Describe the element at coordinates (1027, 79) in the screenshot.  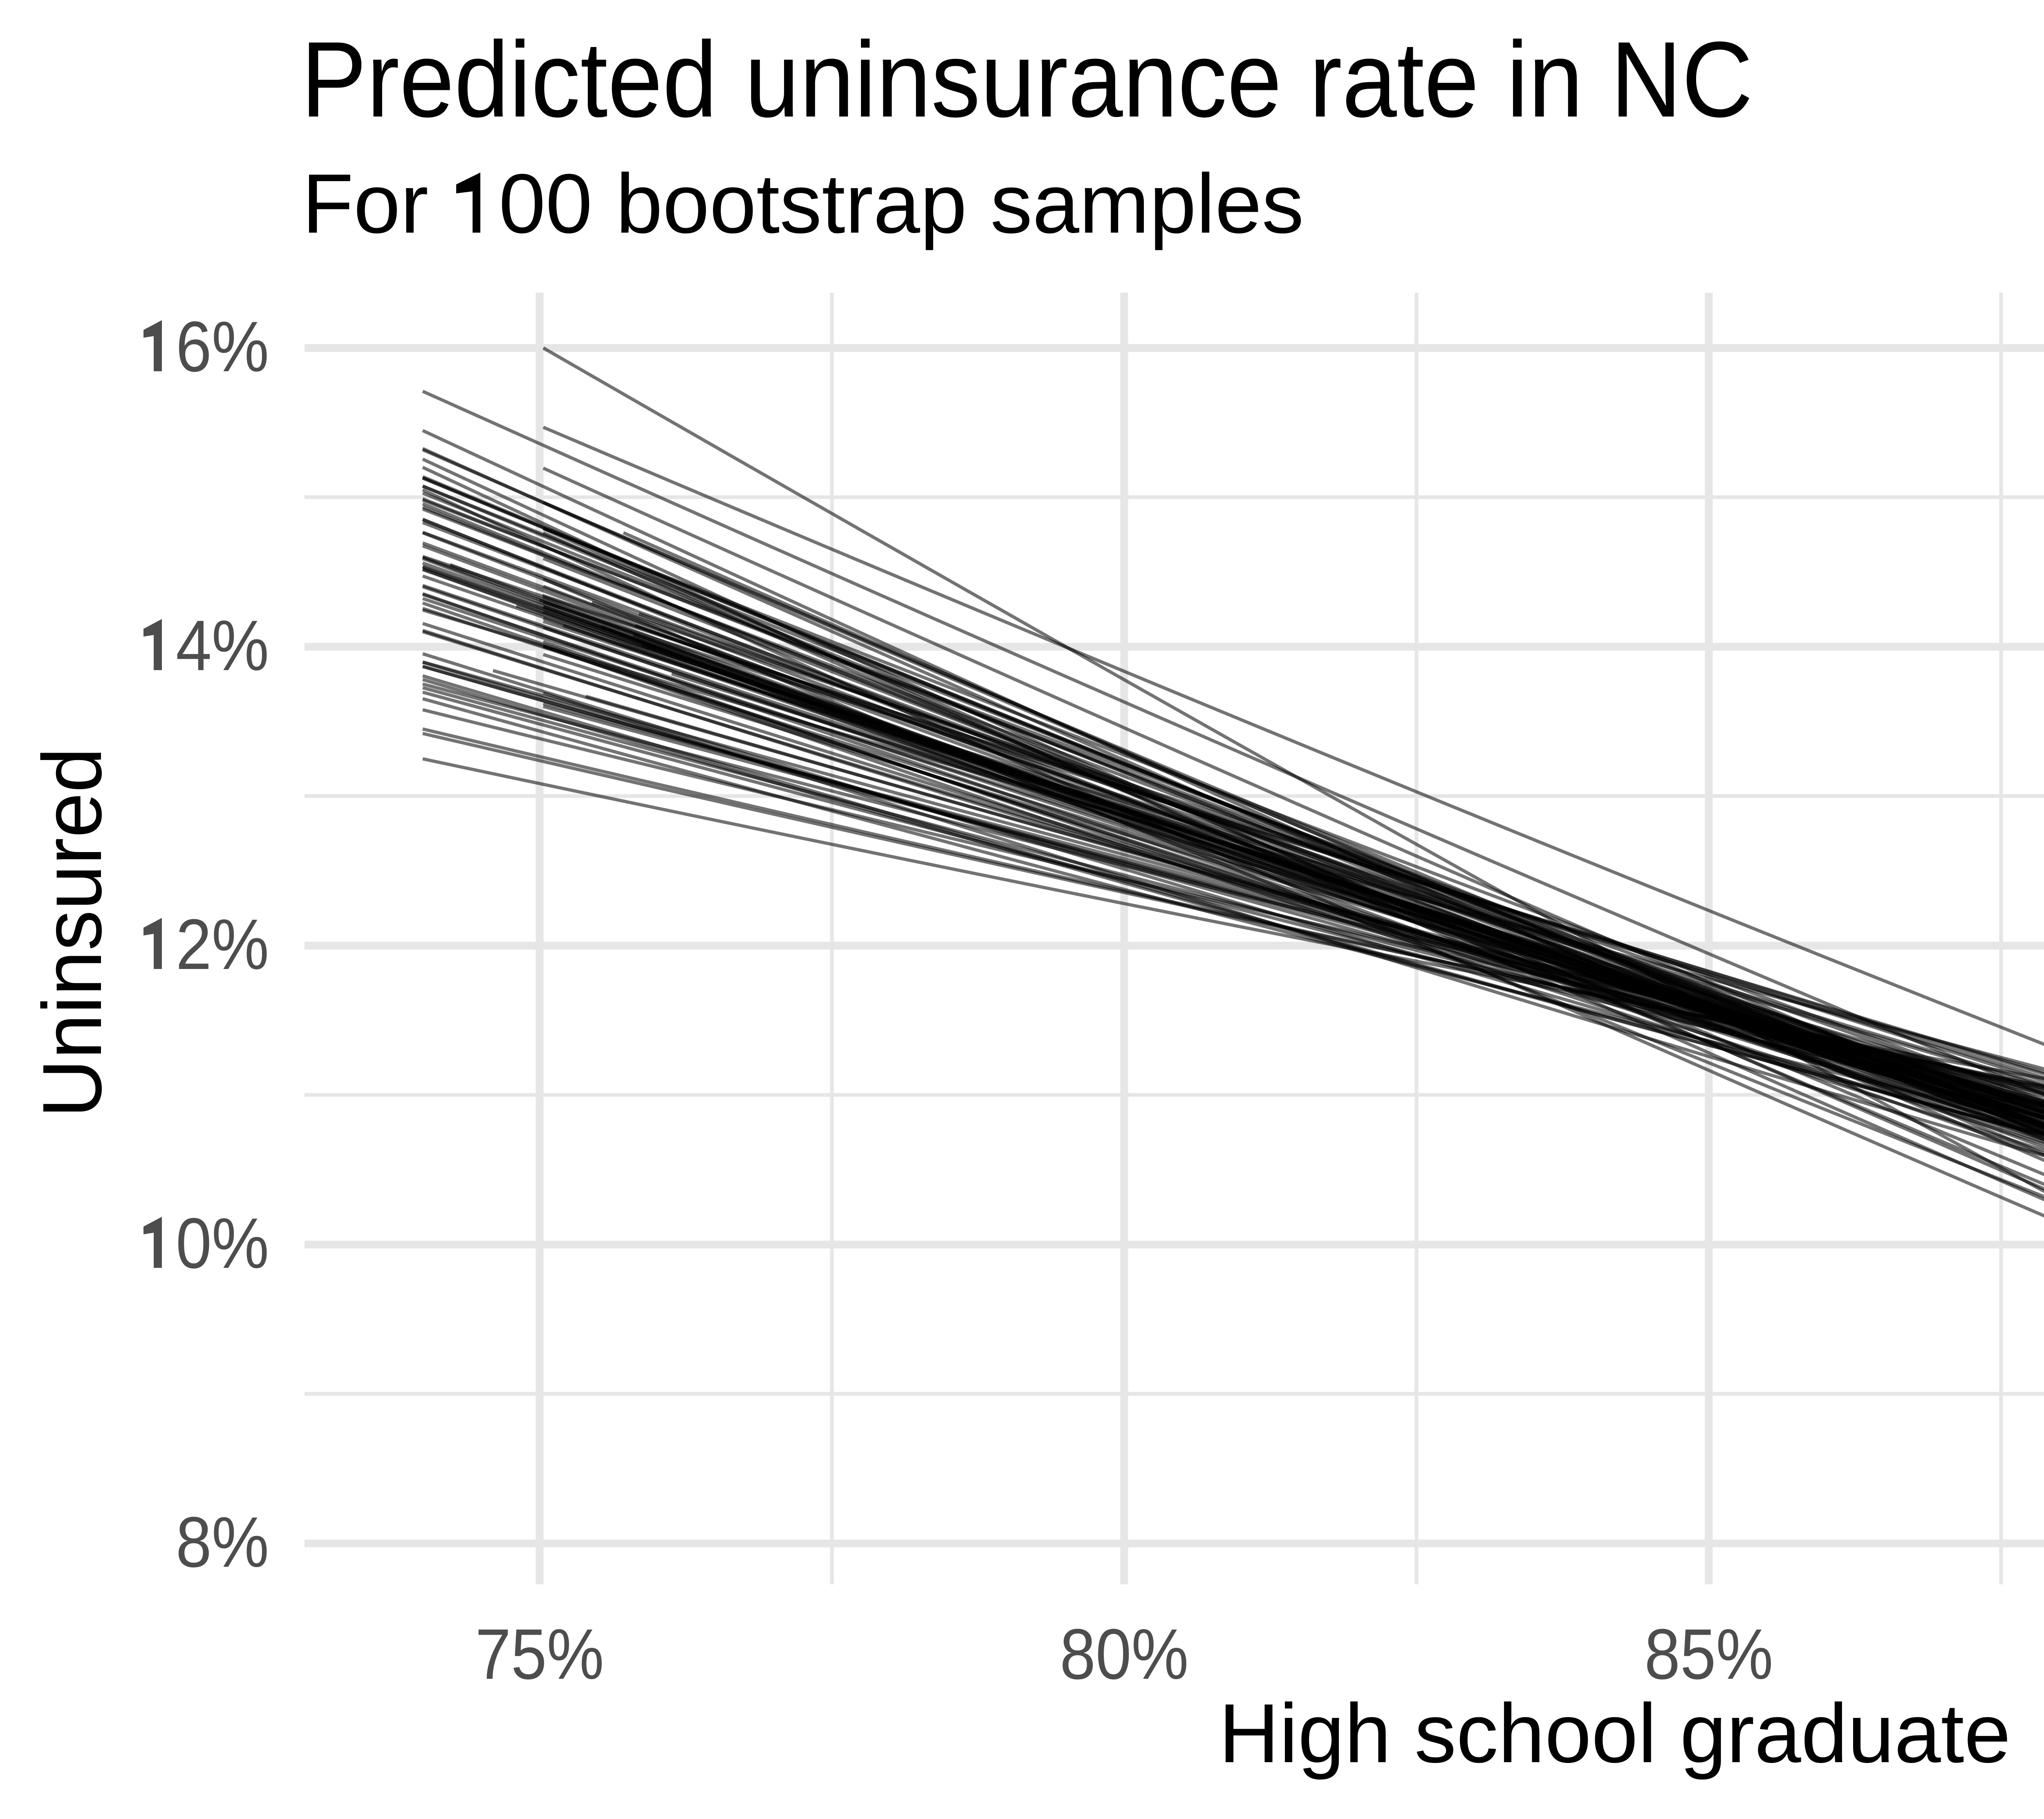
I see `svg-text:Predicted uninsurance rate in: Predicted uninsurance rate in NC` at that location.